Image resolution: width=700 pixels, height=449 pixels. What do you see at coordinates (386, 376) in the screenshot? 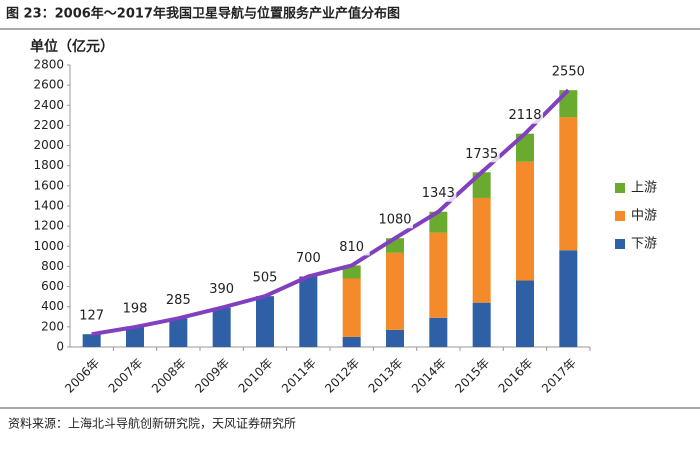
I see `x-tick-label: 2013年` at bounding box center [386, 376].